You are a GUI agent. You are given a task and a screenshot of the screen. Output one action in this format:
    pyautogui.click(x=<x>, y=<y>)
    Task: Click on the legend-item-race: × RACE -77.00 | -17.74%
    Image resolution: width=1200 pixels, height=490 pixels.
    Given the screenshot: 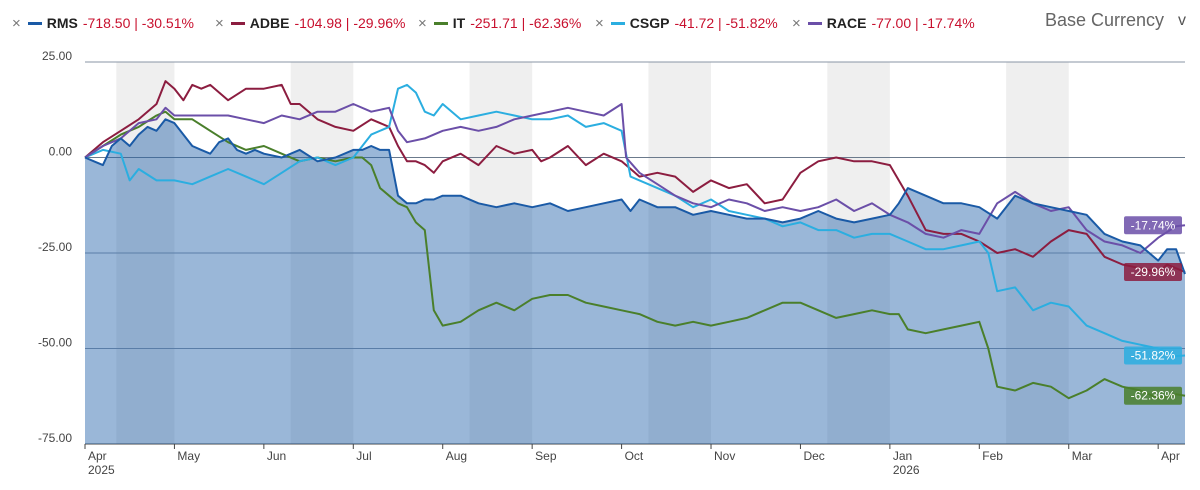 What is the action you would take?
    pyautogui.click(x=883, y=23)
    